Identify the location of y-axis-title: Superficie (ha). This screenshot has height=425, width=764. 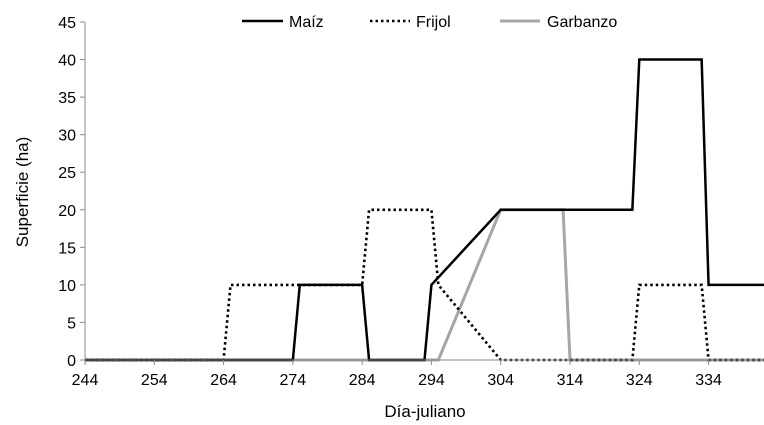
(22, 192).